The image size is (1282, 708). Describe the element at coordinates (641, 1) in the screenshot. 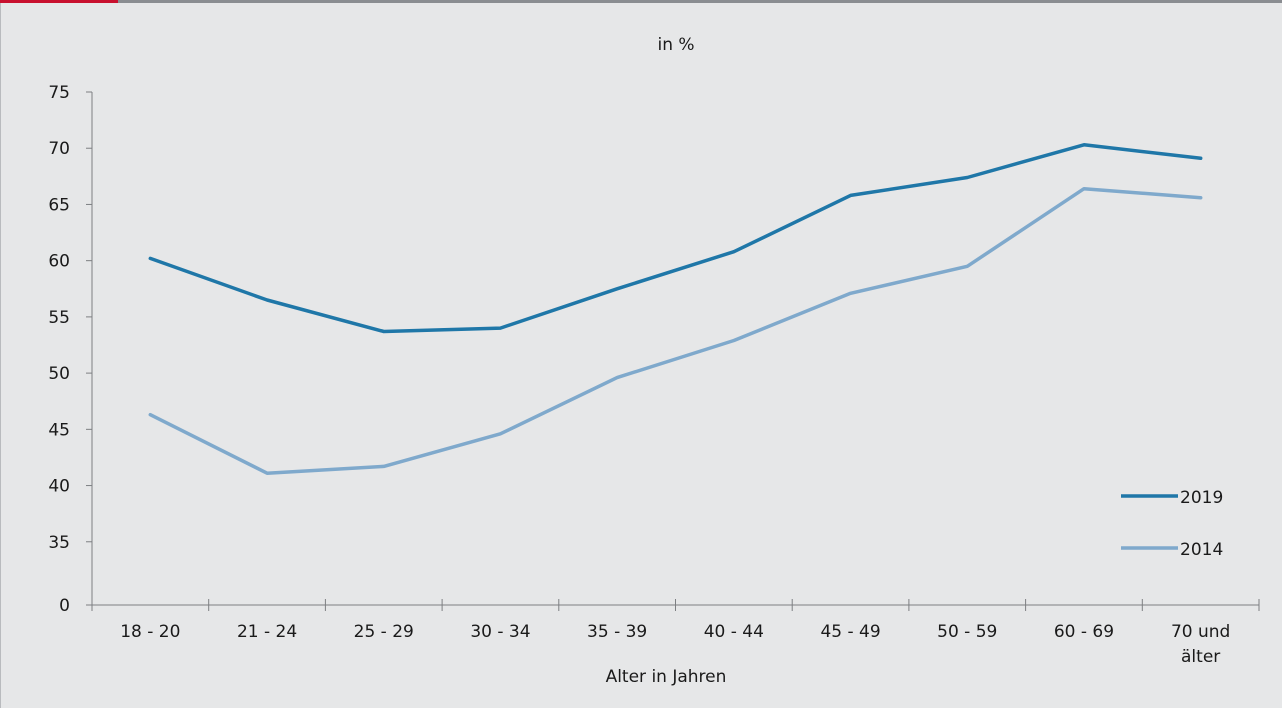

I see `top-rule` at that location.